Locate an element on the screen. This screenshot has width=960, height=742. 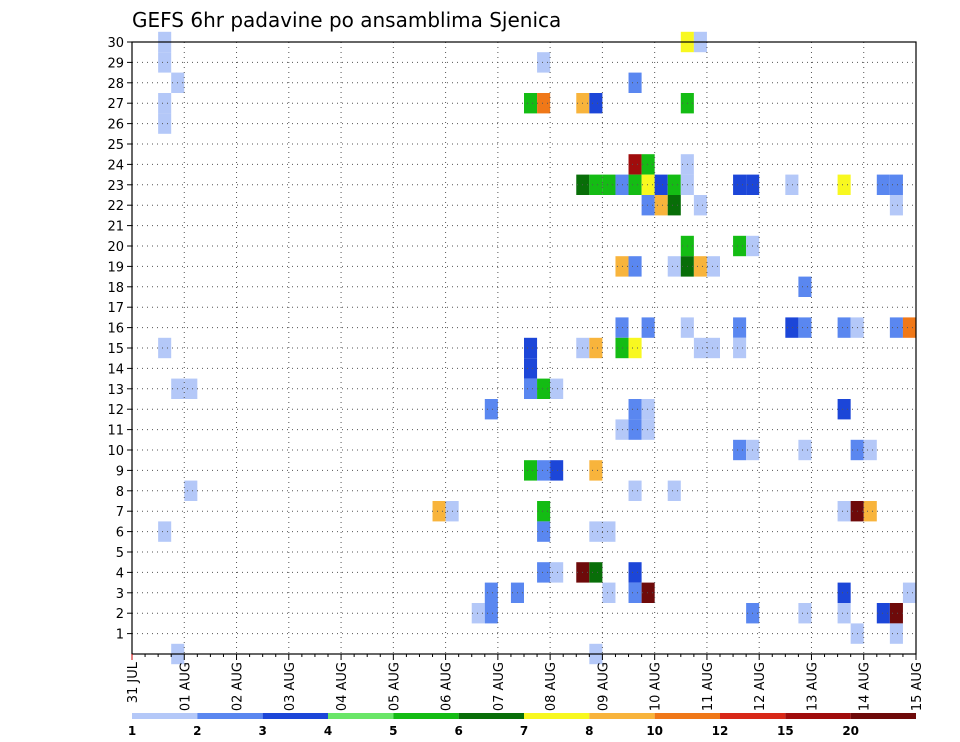
y-tick-label: 17 is located at coordinates (115, 308).